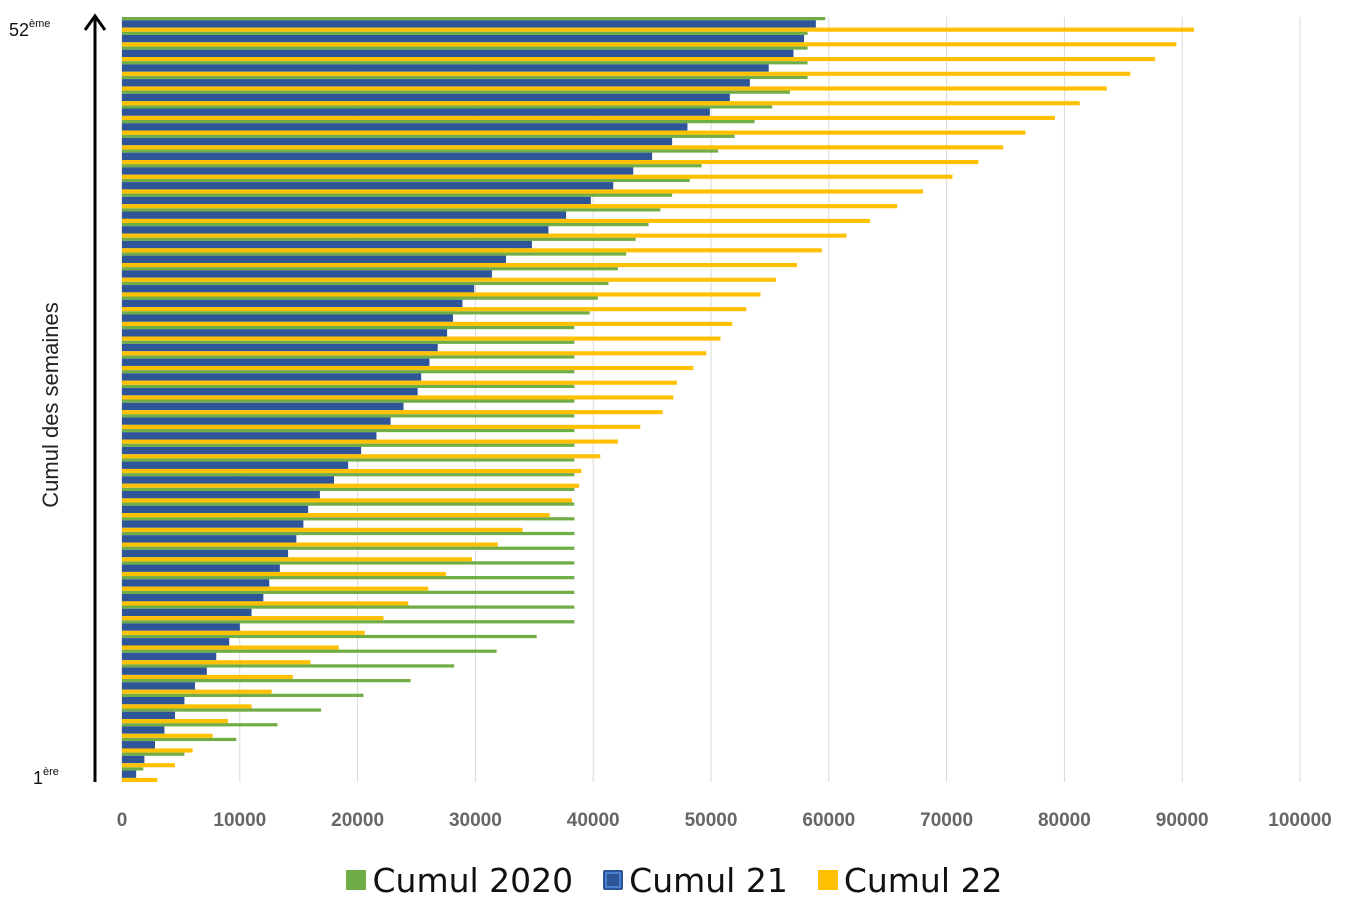 The width and height of the screenshot is (1349, 902). I want to click on y-axis-title: Cumul des semaines, so click(50, 404).